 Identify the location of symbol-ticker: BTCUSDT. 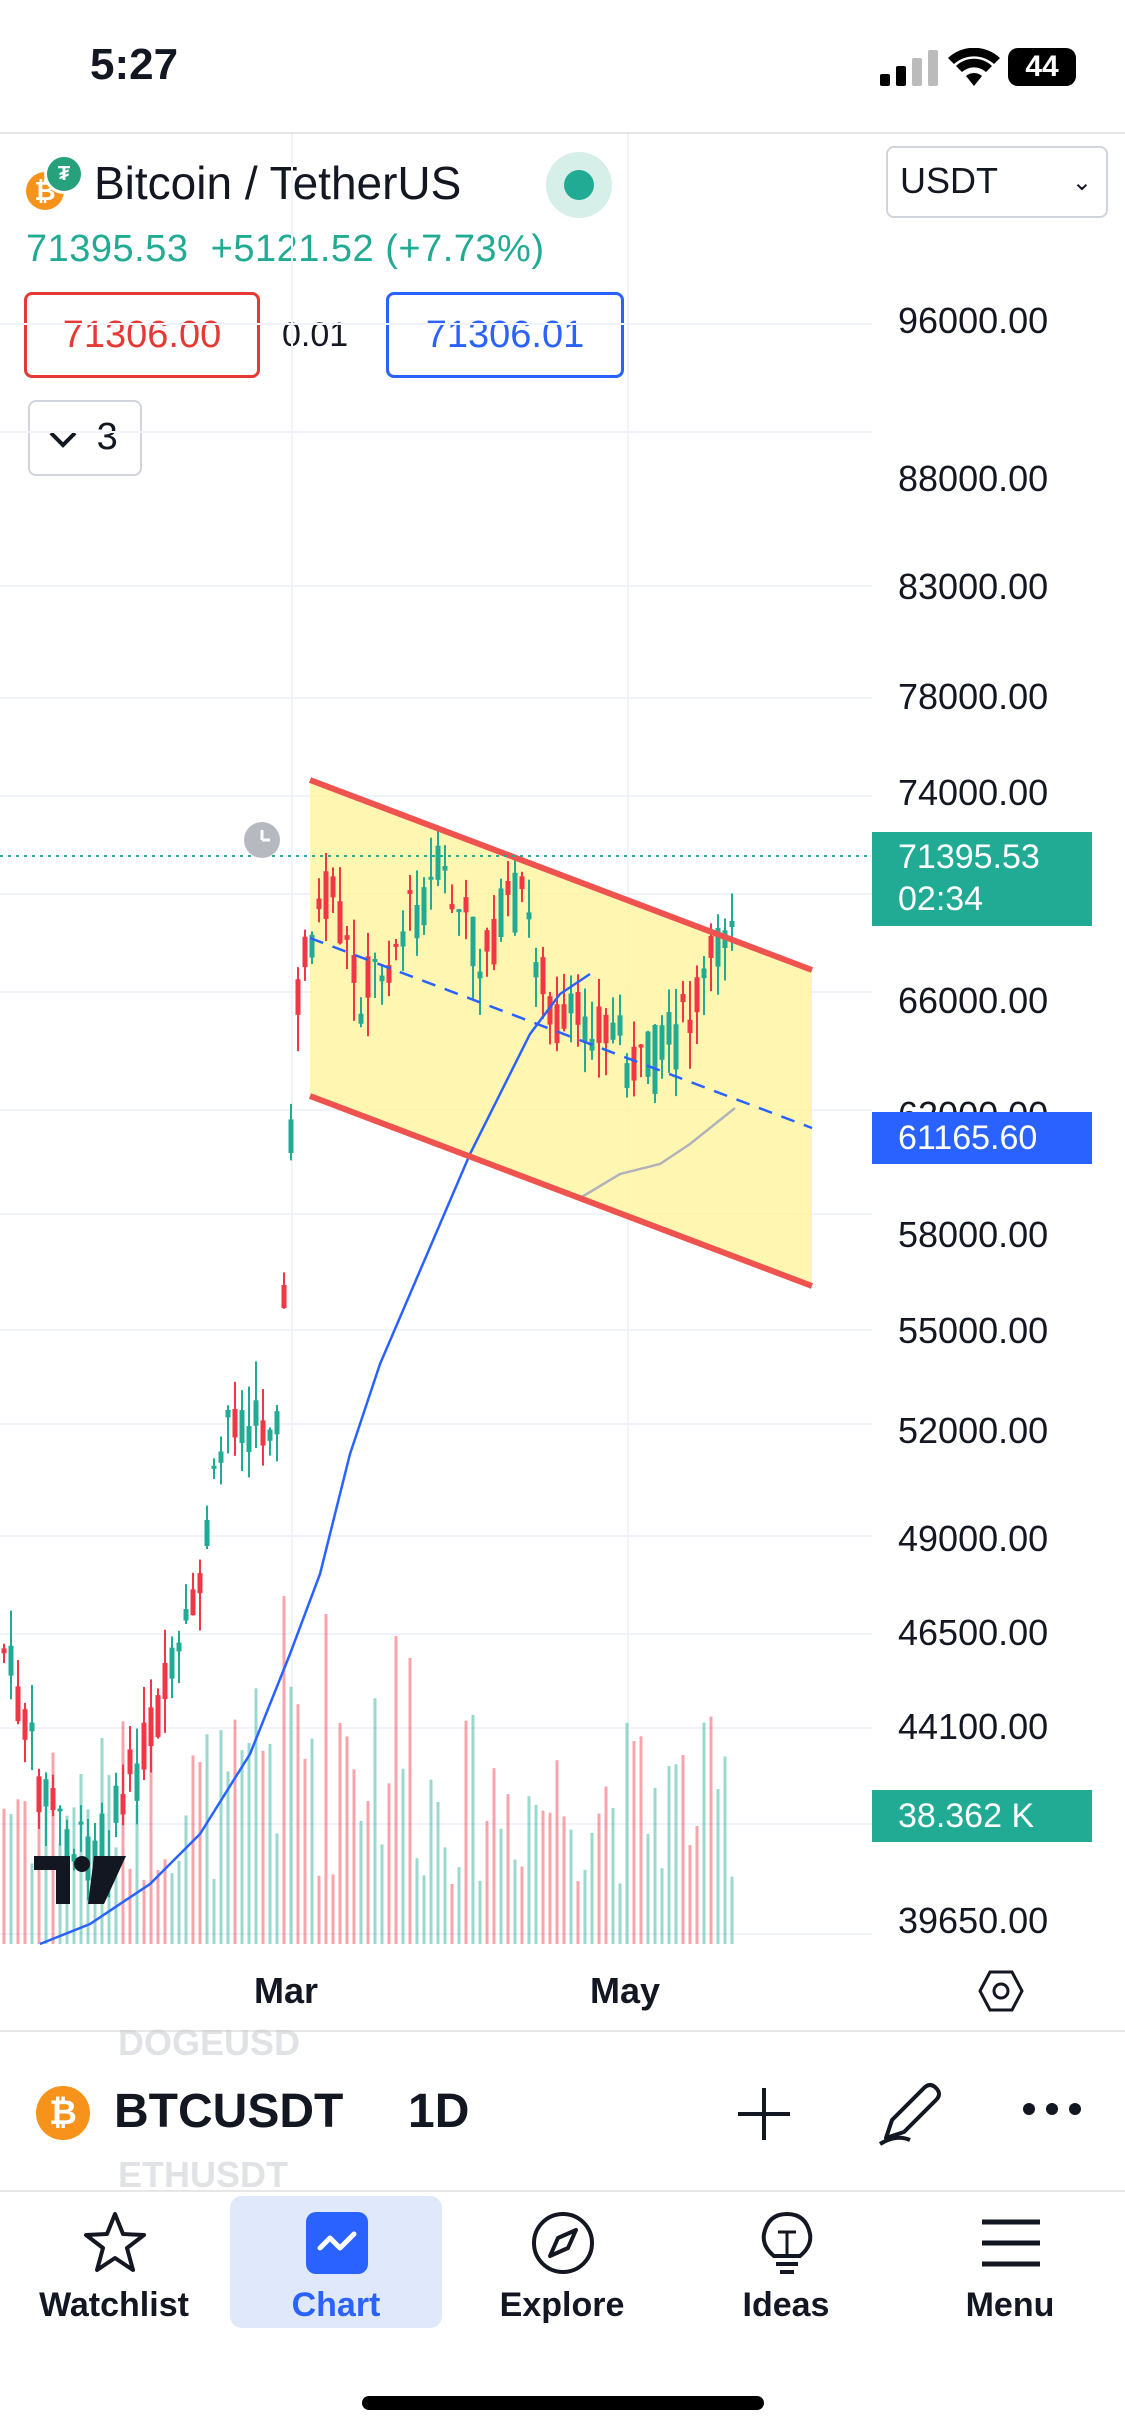
(229, 2111).